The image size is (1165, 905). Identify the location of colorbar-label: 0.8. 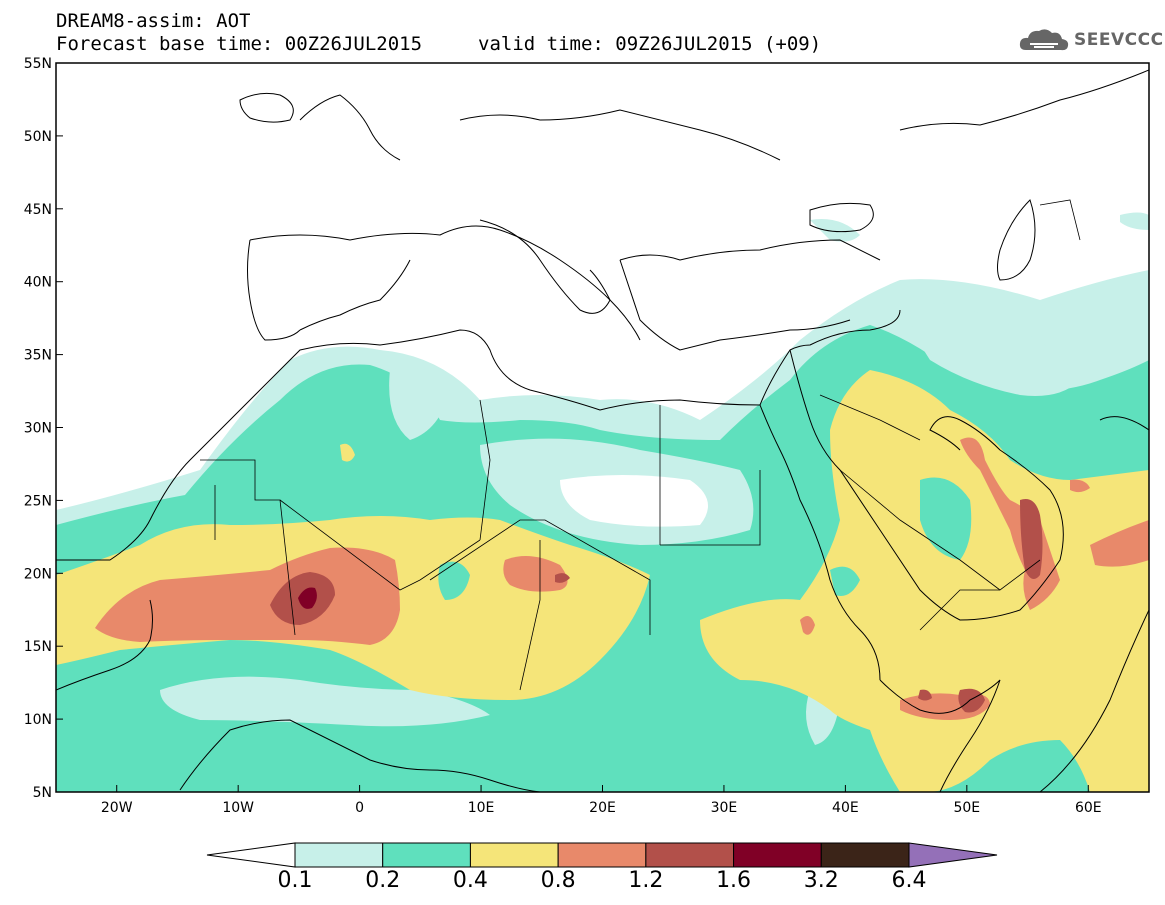
(558, 880).